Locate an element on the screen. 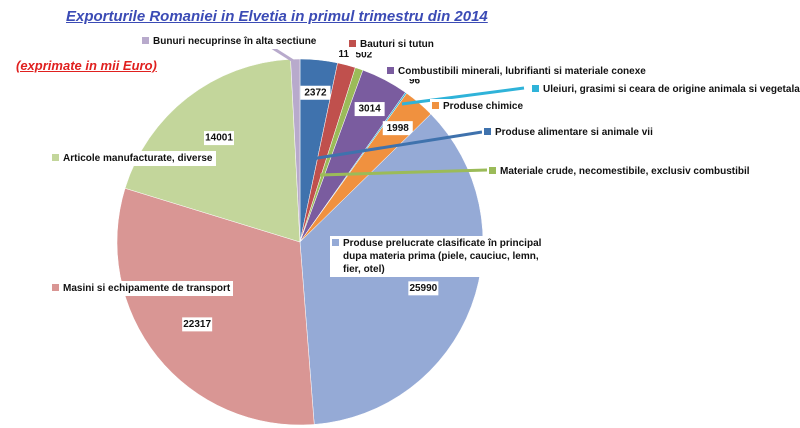 The image size is (800, 428). legend-entry: Produse chimice is located at coordinates (478, 106).